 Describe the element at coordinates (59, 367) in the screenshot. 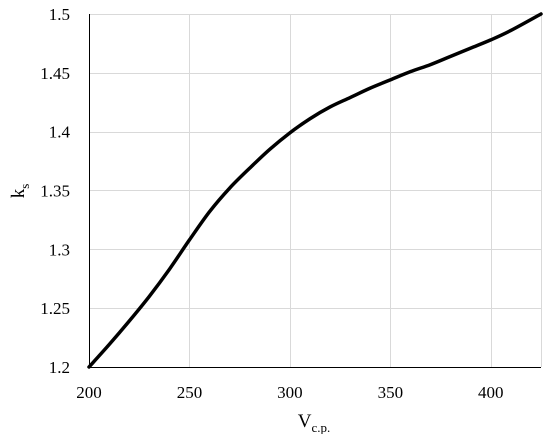

I see `y-tick-label: 1.2` at that location.